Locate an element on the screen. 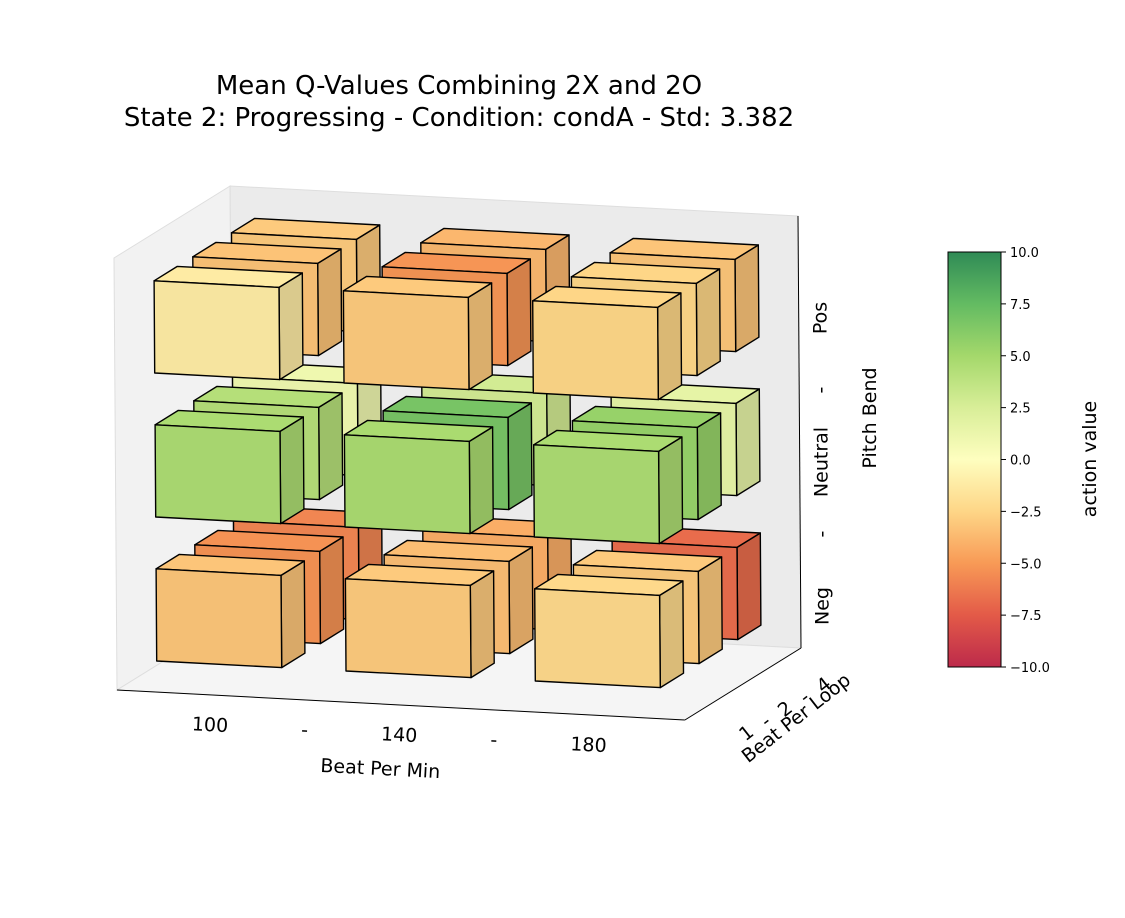  z-axis-line is located at coordinates (799, 432).